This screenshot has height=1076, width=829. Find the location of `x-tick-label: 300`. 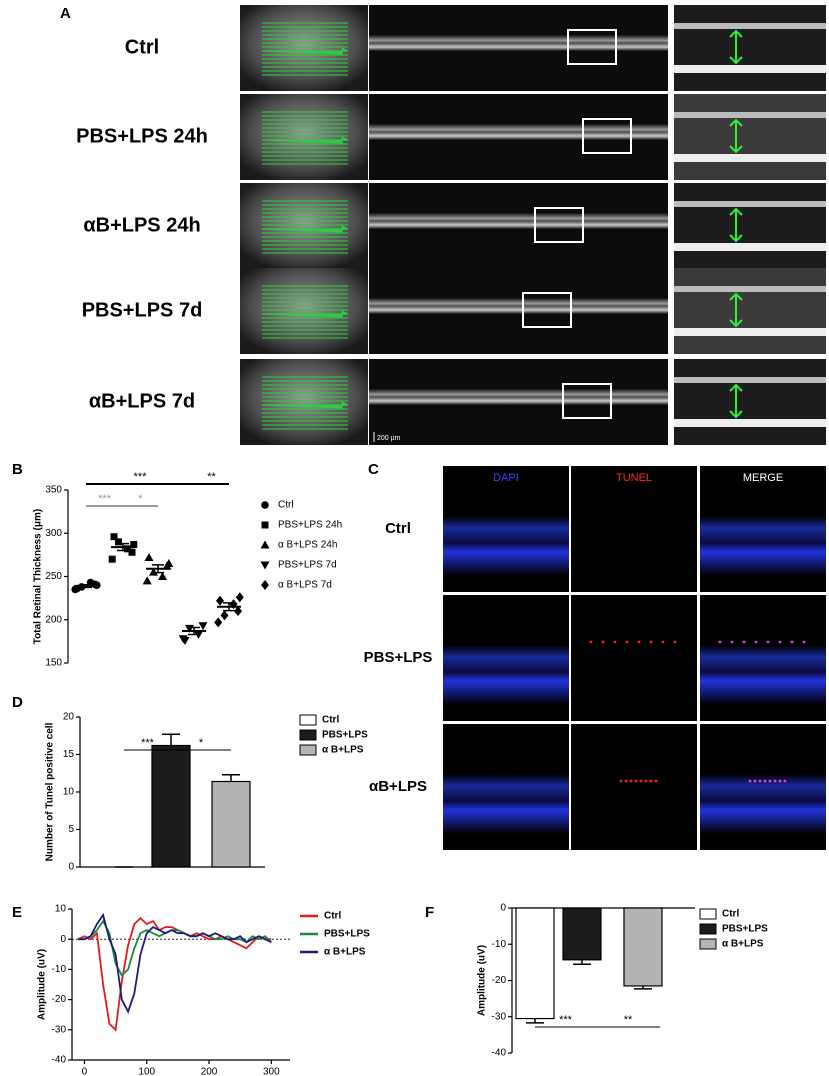

x-tick-label: 300 is located at coordinates (271, 1071).